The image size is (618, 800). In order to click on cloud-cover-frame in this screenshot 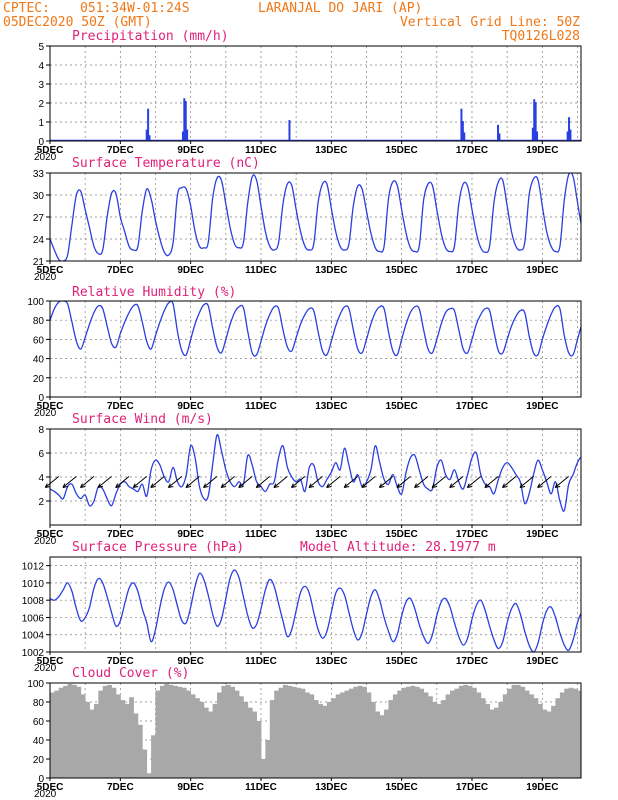, I will do `click(315, 730)`.